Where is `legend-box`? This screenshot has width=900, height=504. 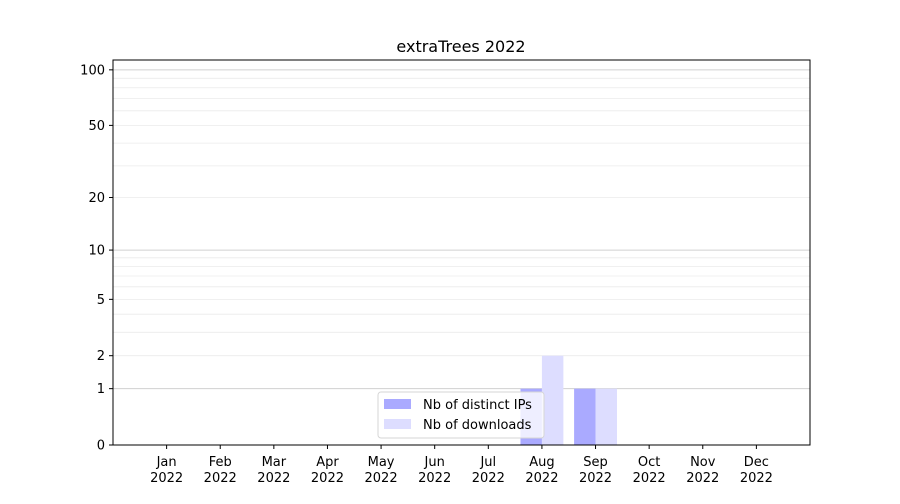 legend-box is located at coordinates (461, 415).